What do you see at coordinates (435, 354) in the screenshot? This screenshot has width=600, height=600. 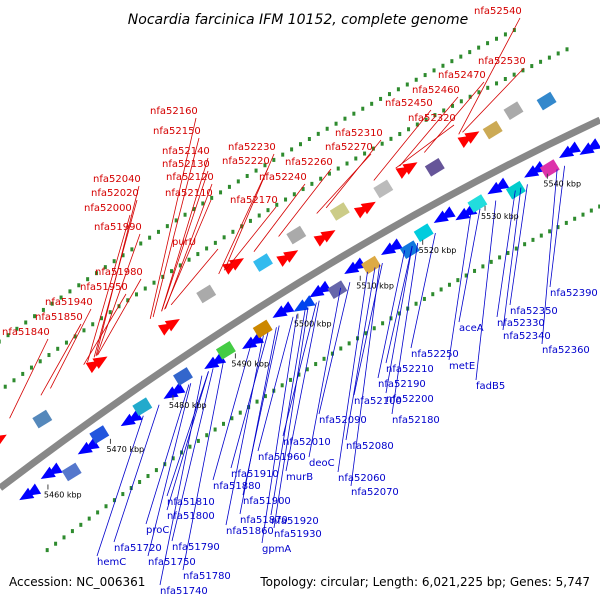 I see `gene-label: nfa52250` at bounding box center [435, 354].